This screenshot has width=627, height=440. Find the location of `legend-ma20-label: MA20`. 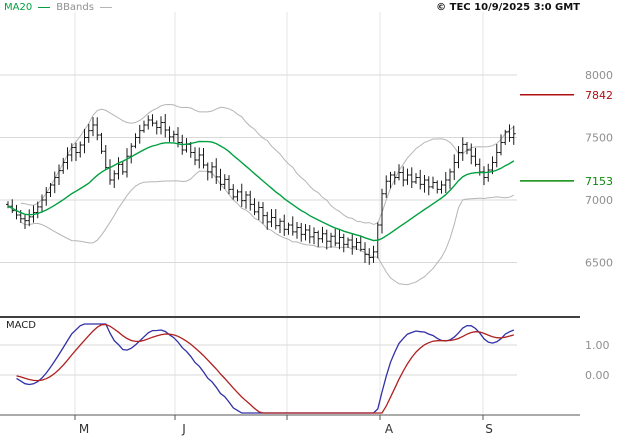

legend-ma20-label: MA20 is located at coordinates (18, 7).